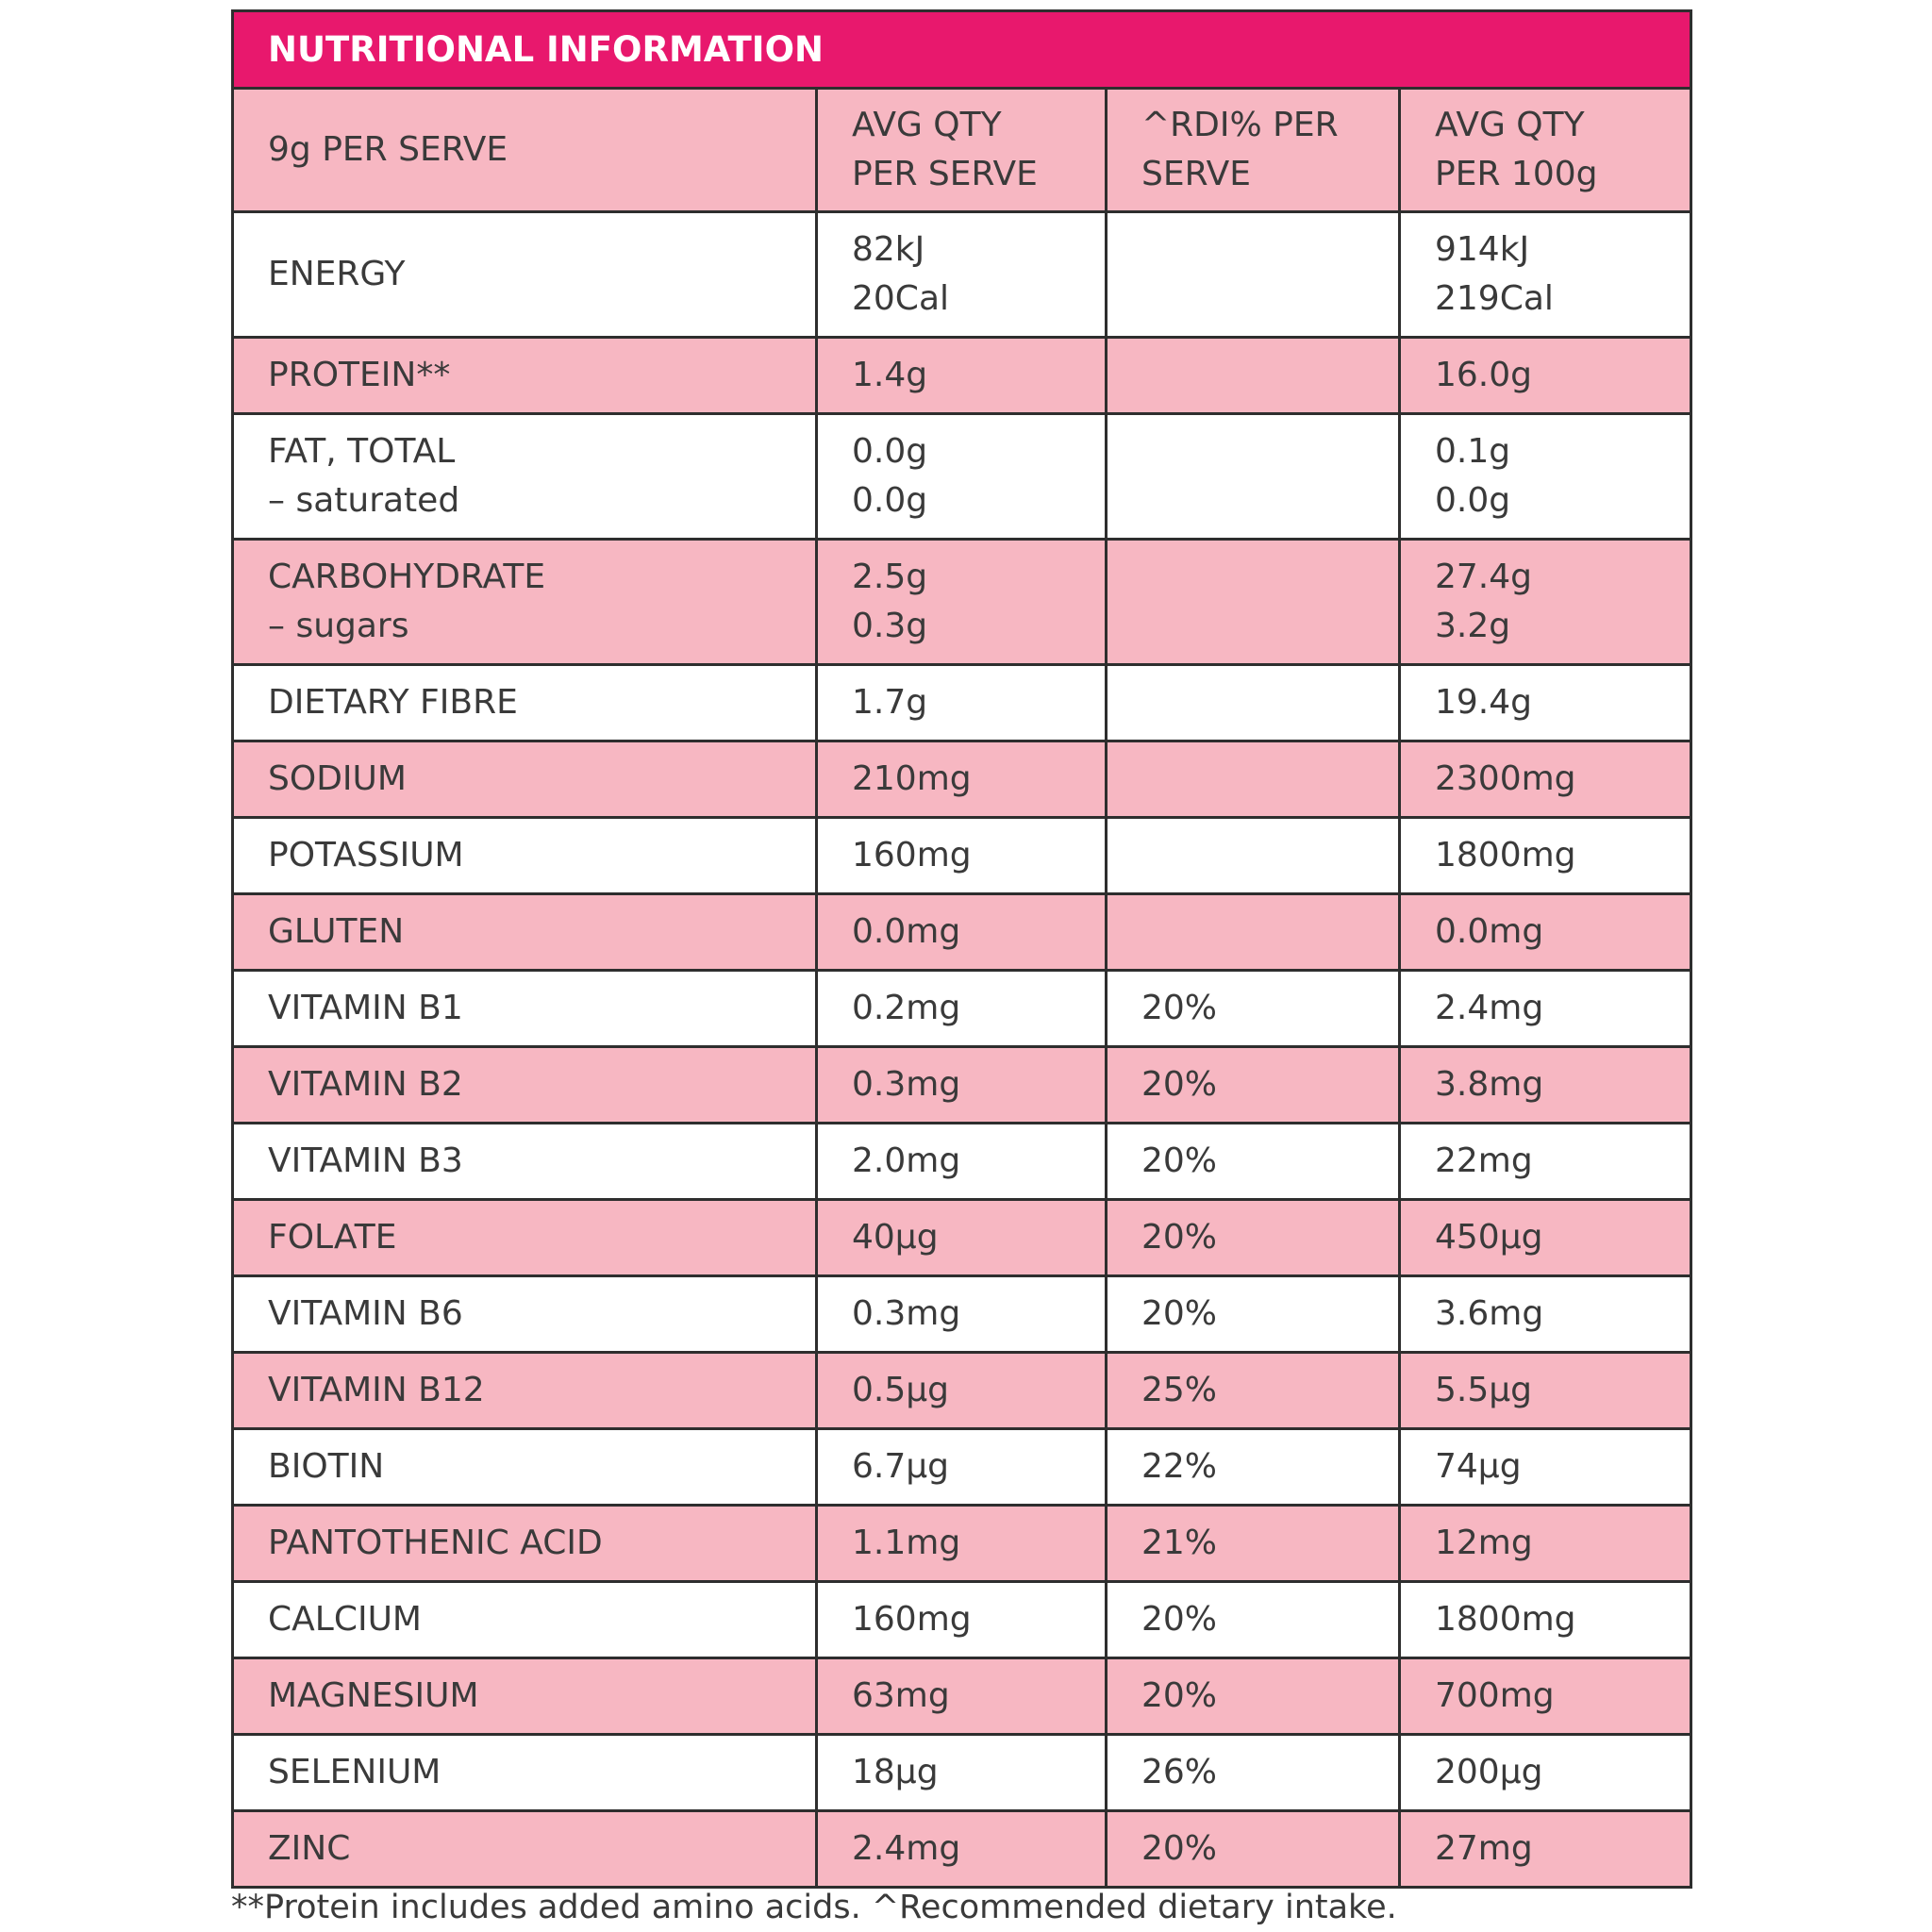 The height and width of the screenshot is (1932, 1932). I want to click on title-row: NUTRITIONAL INFORMATION, so click(962, 50).